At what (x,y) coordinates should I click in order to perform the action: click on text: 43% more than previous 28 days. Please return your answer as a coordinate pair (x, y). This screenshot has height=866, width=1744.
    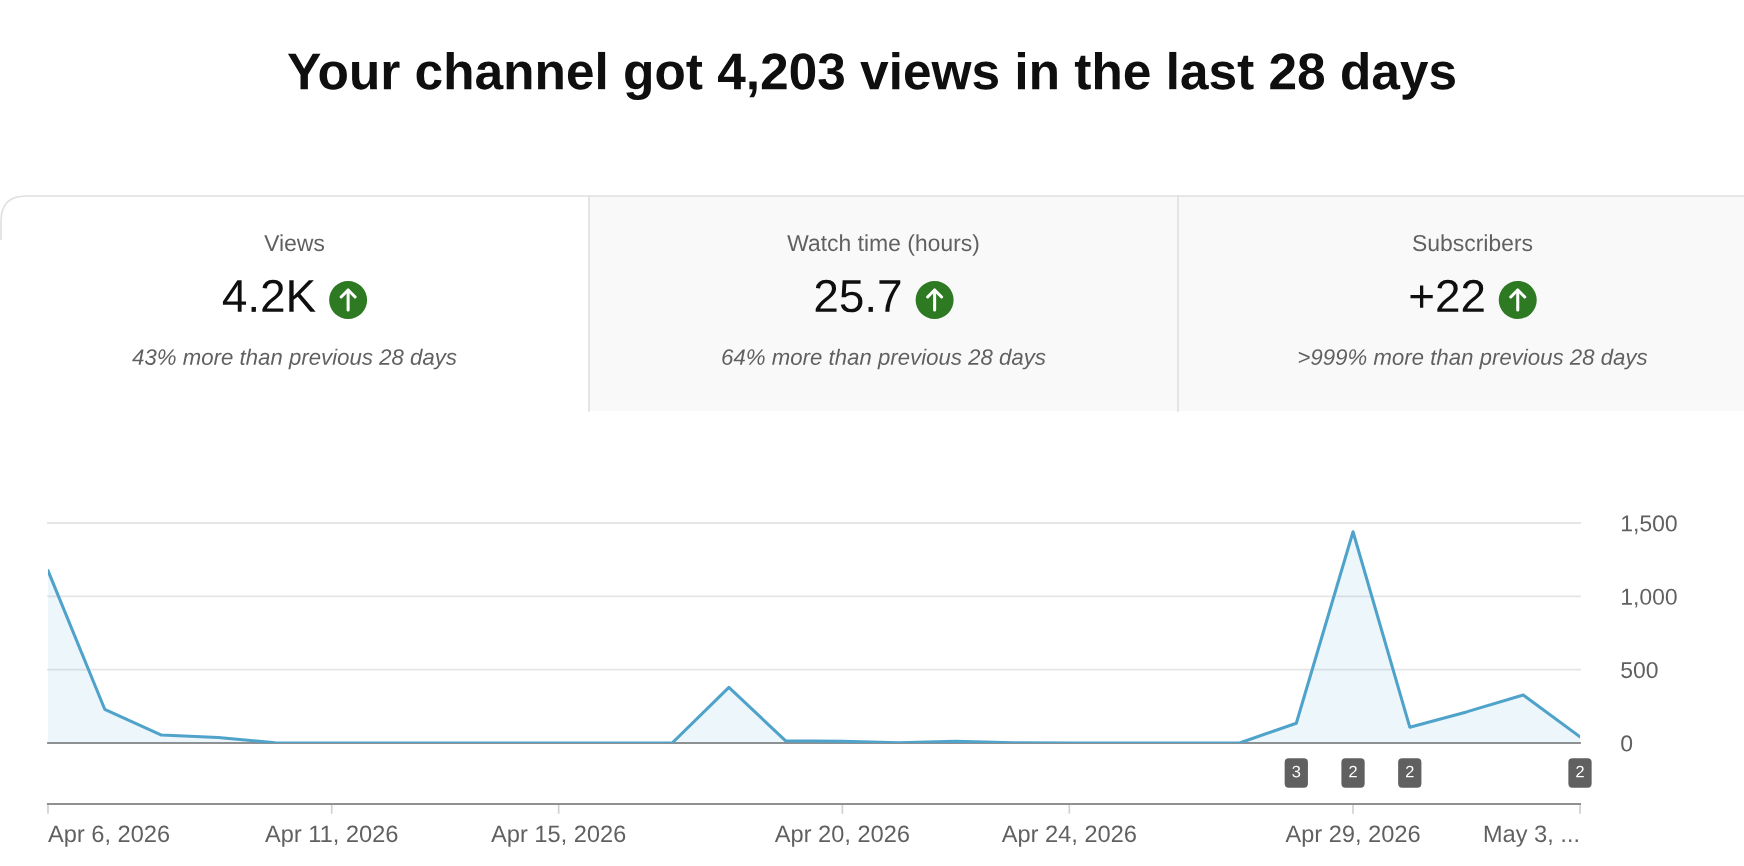
    Looking at the image, I should click on (294, 359).